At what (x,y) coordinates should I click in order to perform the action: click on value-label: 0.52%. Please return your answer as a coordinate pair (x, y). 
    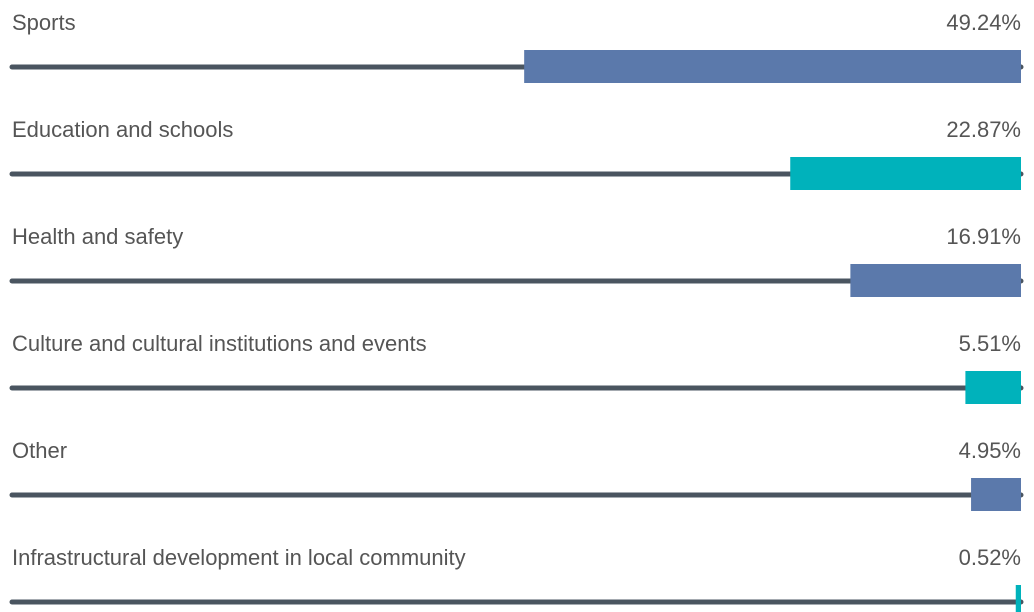
    Looking at the image, I should click on (990, 557).